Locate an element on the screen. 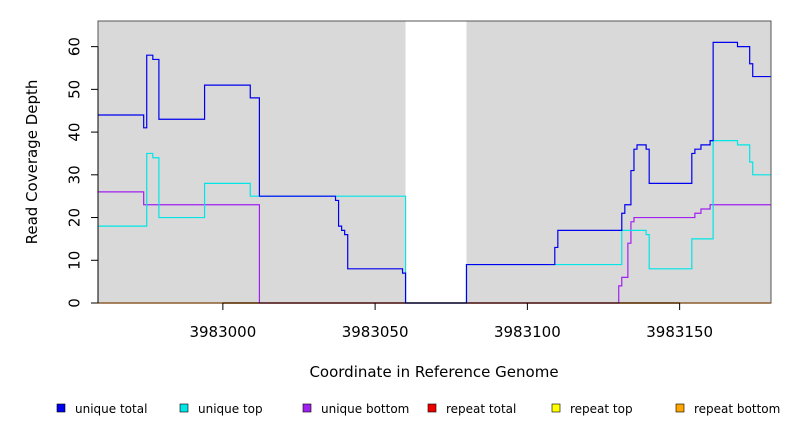 The width and height of the screenshot is (792, 432). gap-region is located at coordinates (436, 162).